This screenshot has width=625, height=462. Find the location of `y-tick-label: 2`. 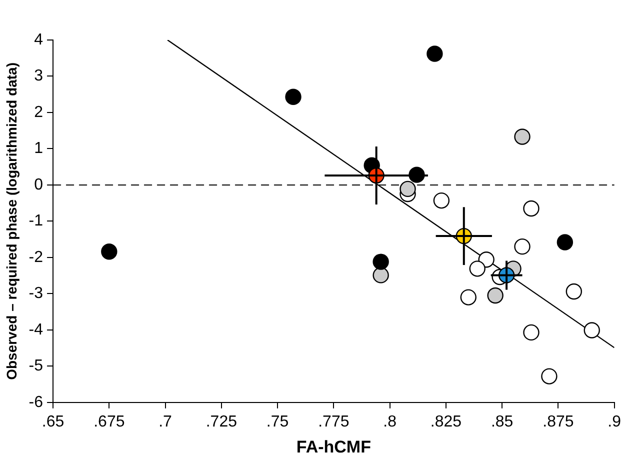

y-tick-label: 2 is located at coordinates (39, 112).